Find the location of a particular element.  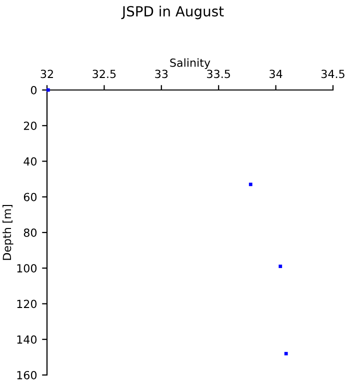

x-tick-label: 33.5 is located at coordinates (218, 74).